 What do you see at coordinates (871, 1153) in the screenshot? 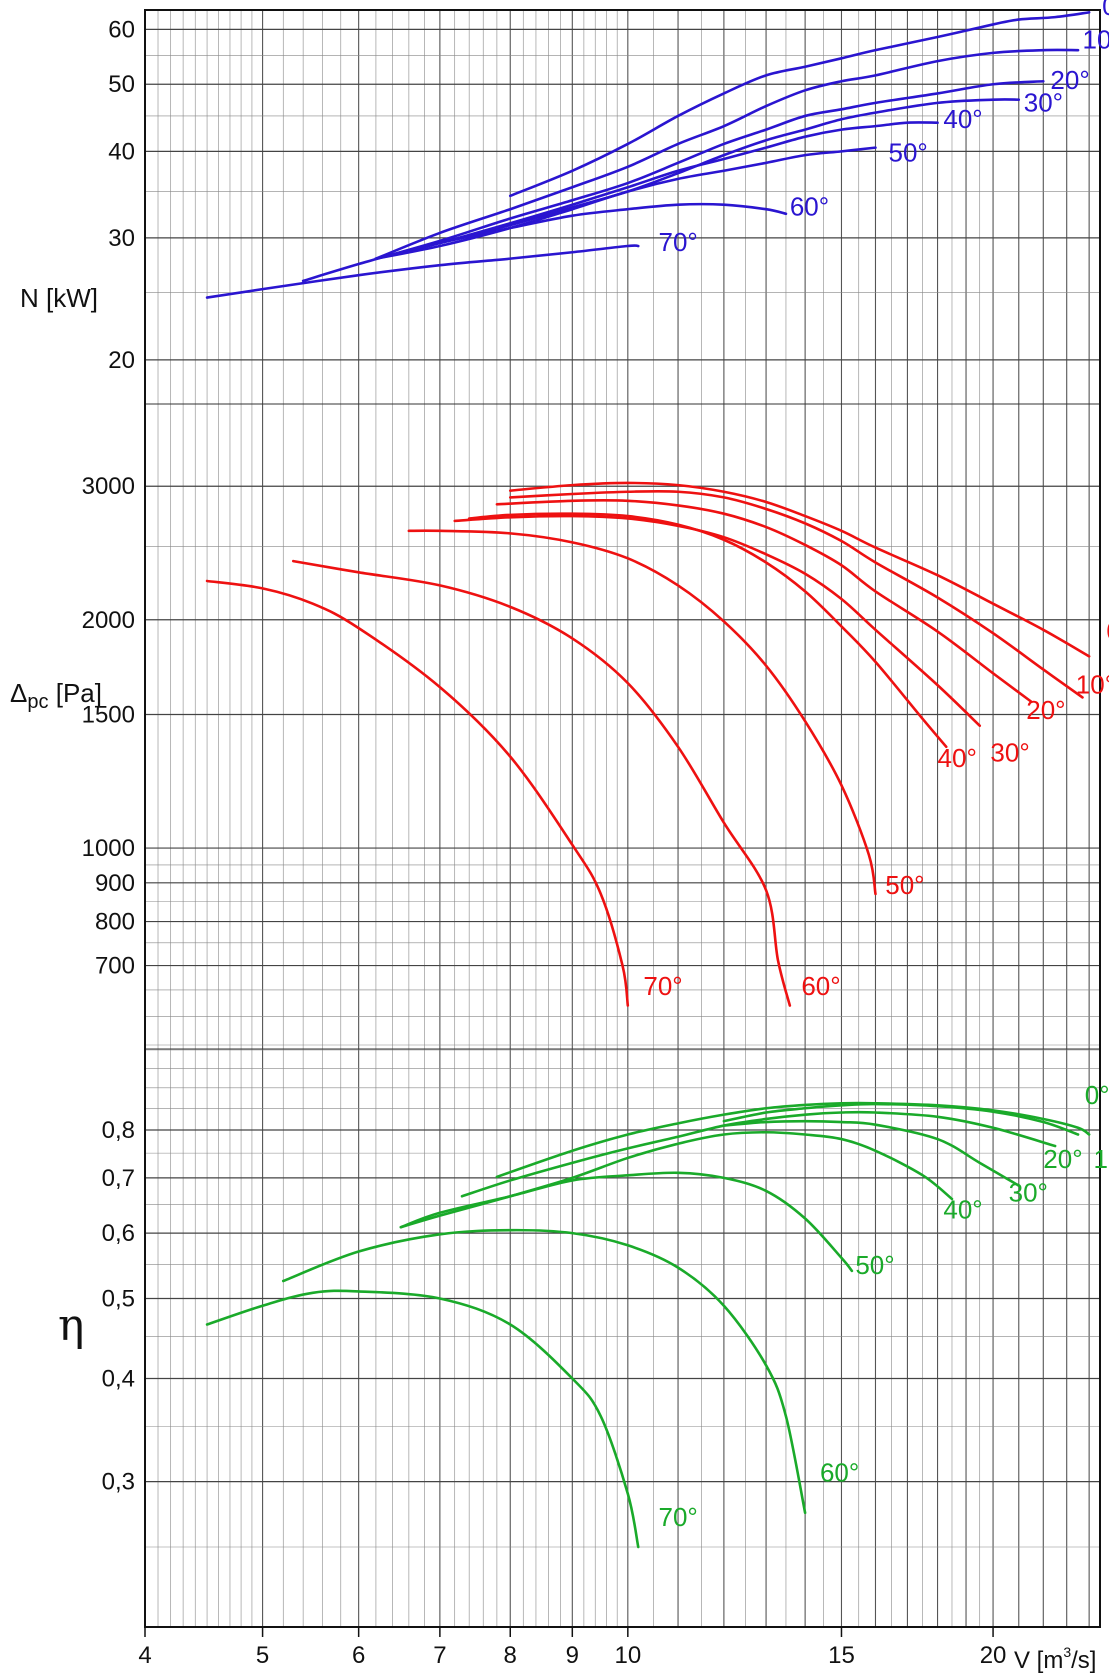
I see `efficiency-curve-30deg` at bounding box center [871, 1153].